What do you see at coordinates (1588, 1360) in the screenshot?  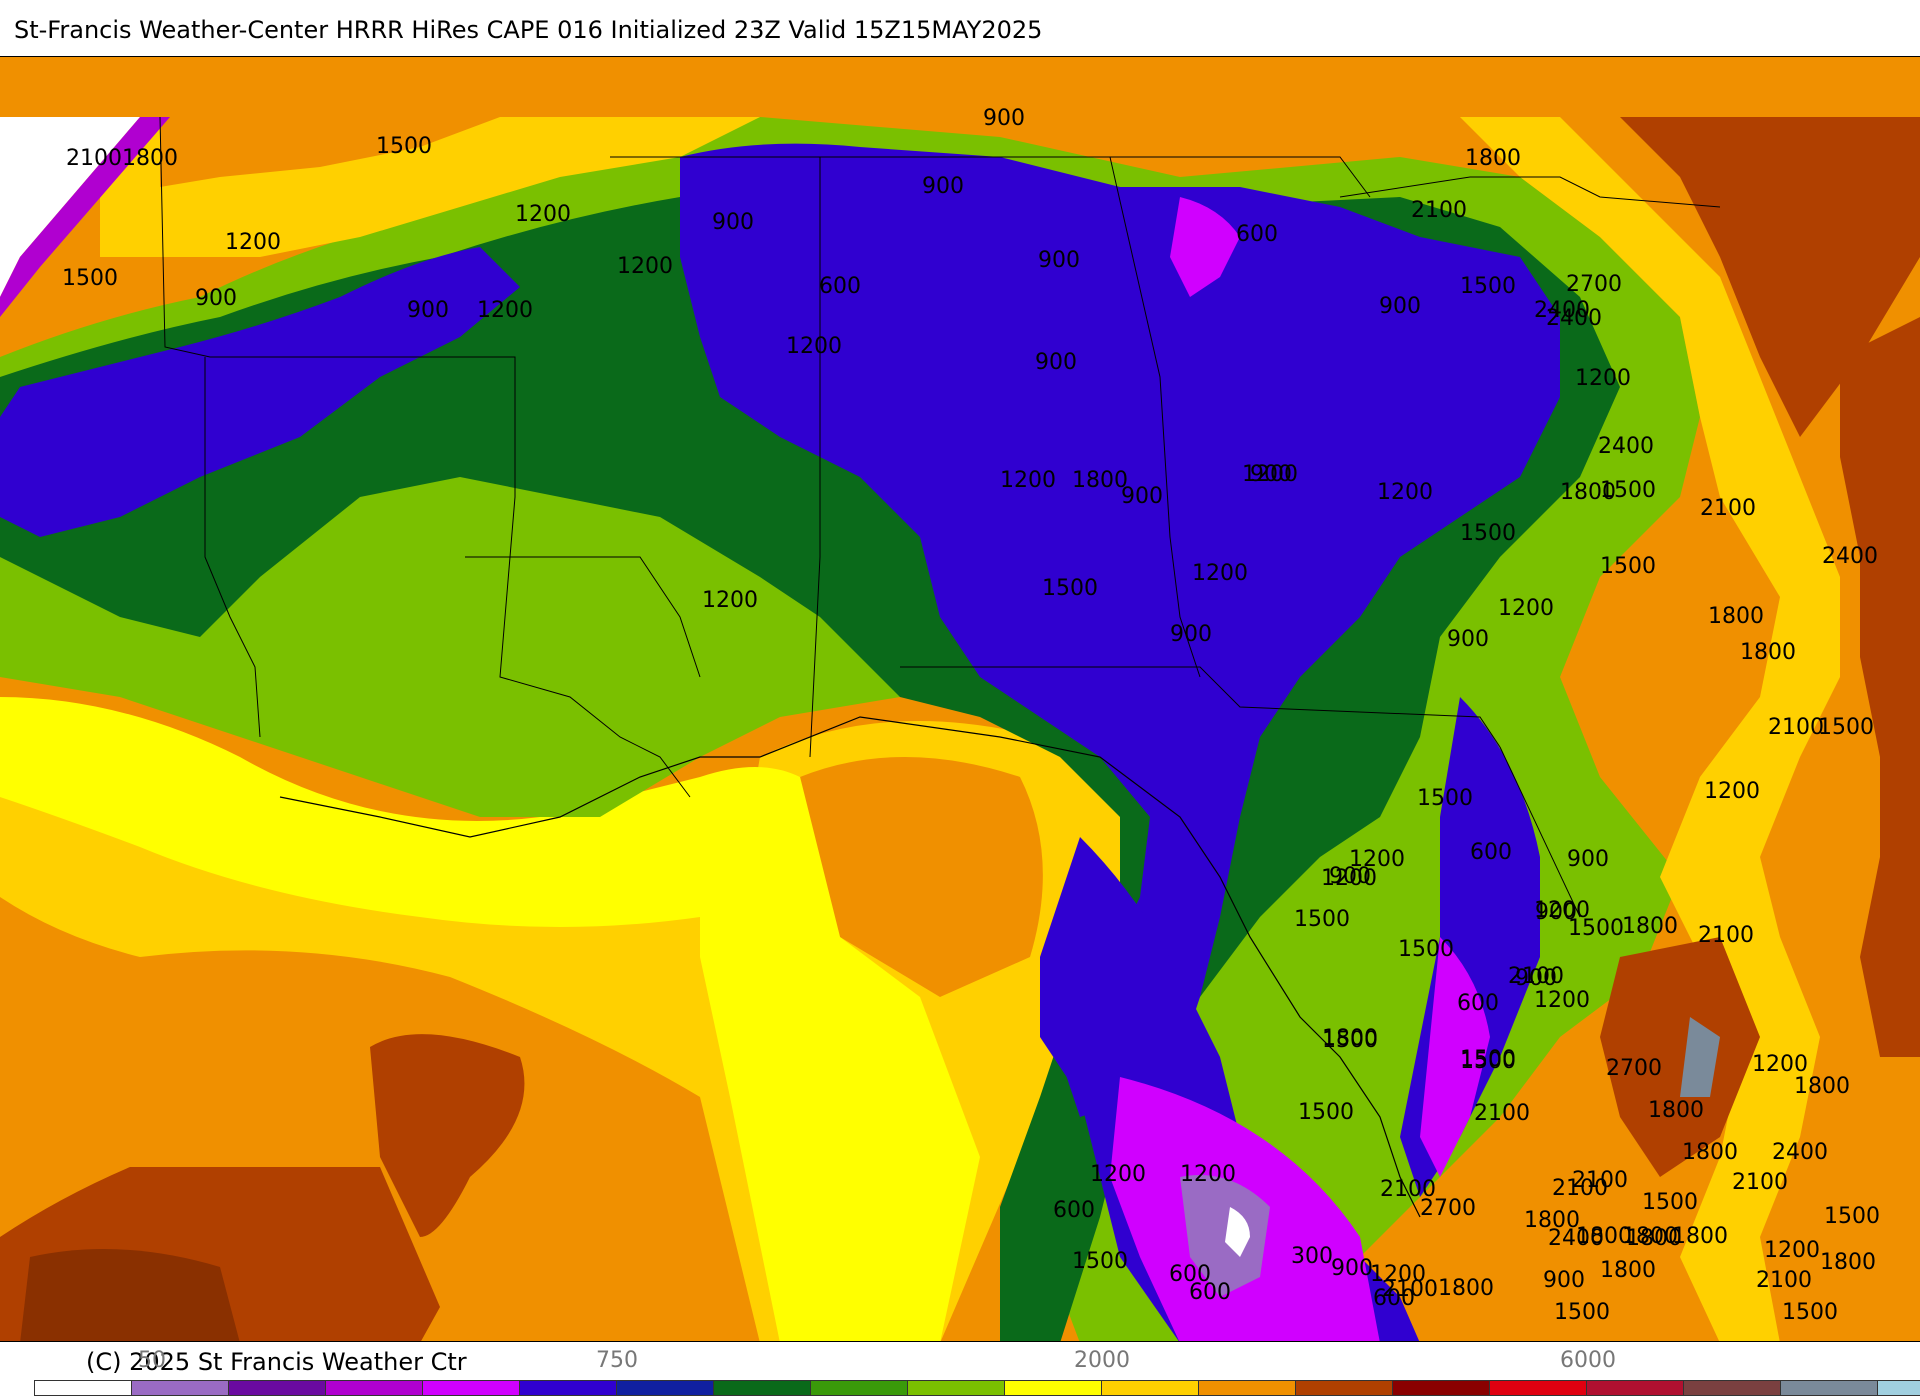 I see `colorbar-tick-label: 6000` at bounding box center [1588, 1360].